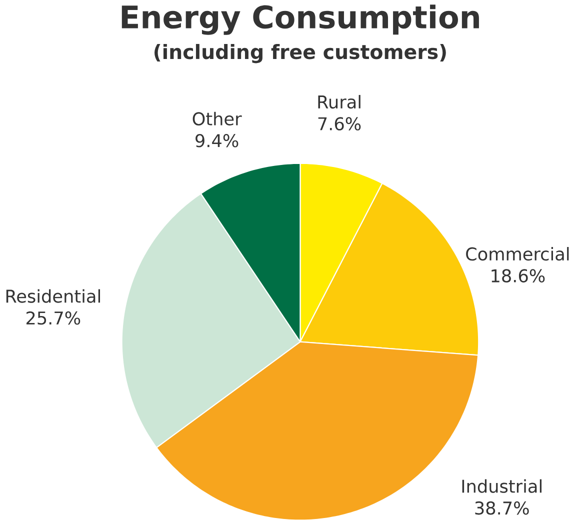 Image resolution: width=575 pixels, height=521 pixels. Describe the element at coordinates (53, 318) in the screenshot. I see `data-label: 25.7%` at that location.